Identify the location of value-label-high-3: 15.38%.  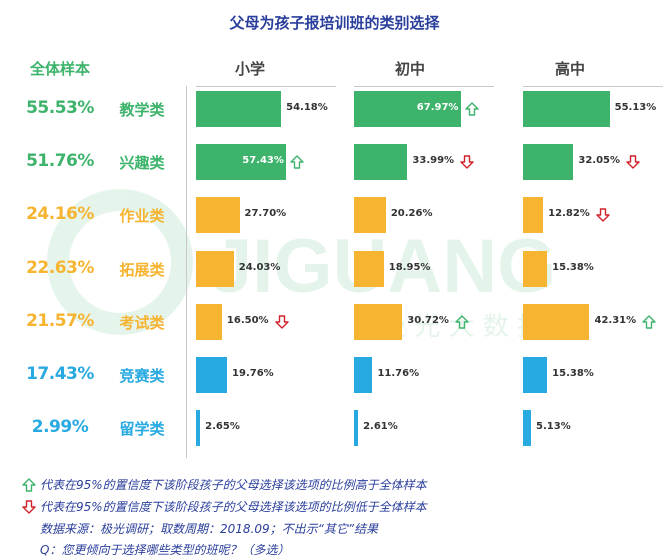
(573, 267).